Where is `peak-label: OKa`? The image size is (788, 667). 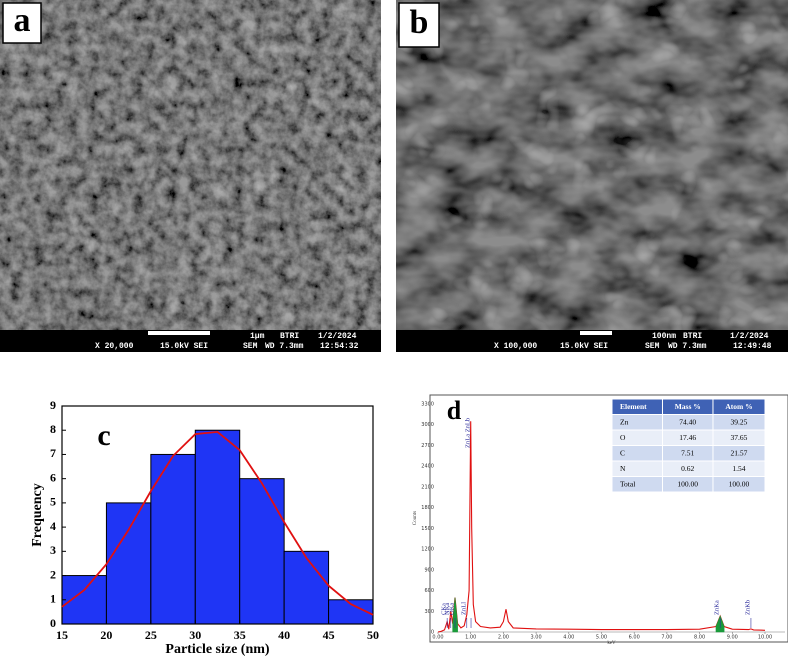 peak-label: OKa is located at coordinates (451, 609).